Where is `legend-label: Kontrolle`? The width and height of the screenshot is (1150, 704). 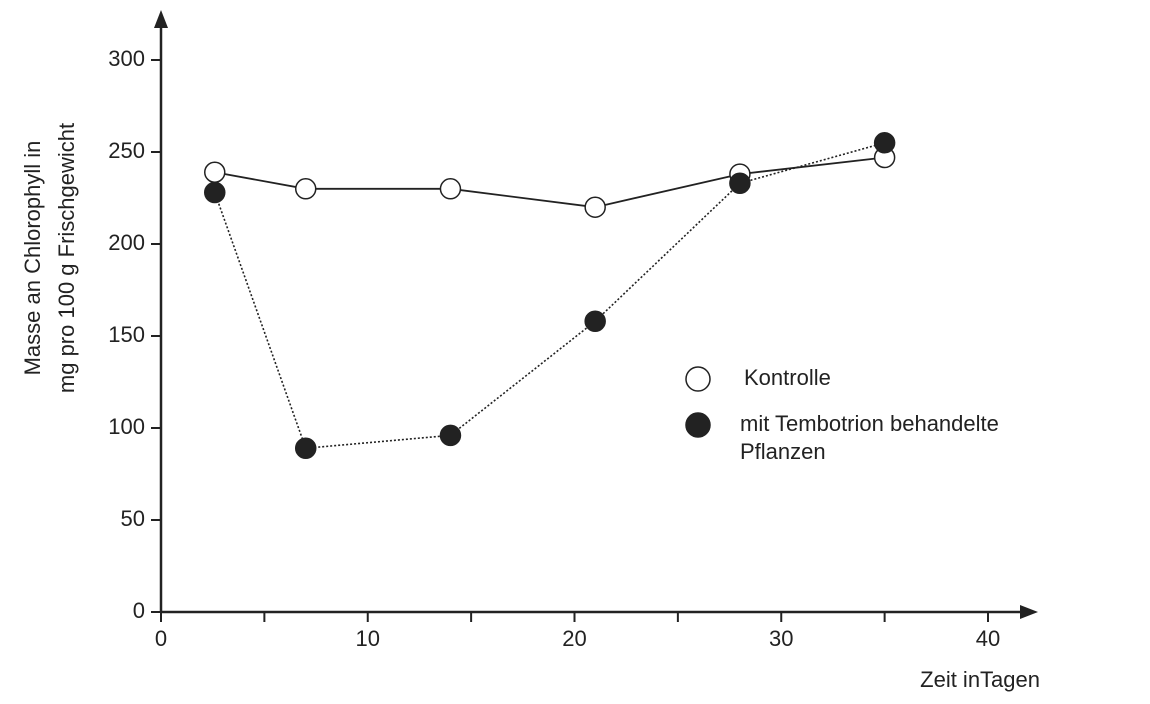 legend-label: Kontrolle is located at coordinates (787, 377).